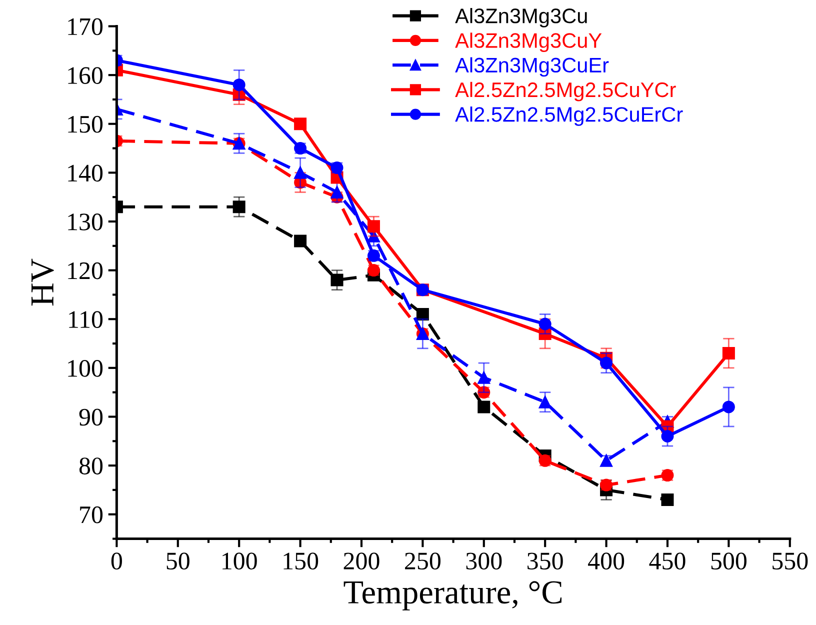  I want to click on x-tick-label: 50, so click(178, 561).